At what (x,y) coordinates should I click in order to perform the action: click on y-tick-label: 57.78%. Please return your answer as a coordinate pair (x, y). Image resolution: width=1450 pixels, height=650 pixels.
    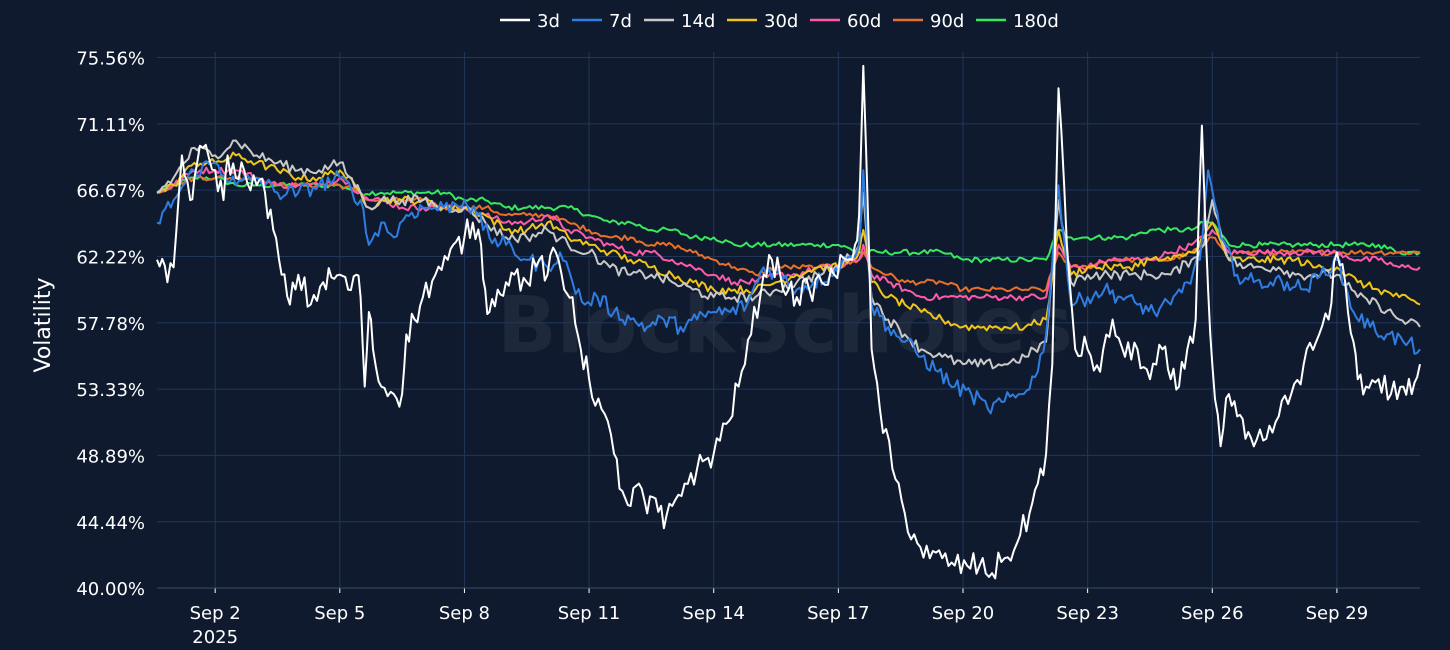
    Looking at the image, I should click on (110, 324).